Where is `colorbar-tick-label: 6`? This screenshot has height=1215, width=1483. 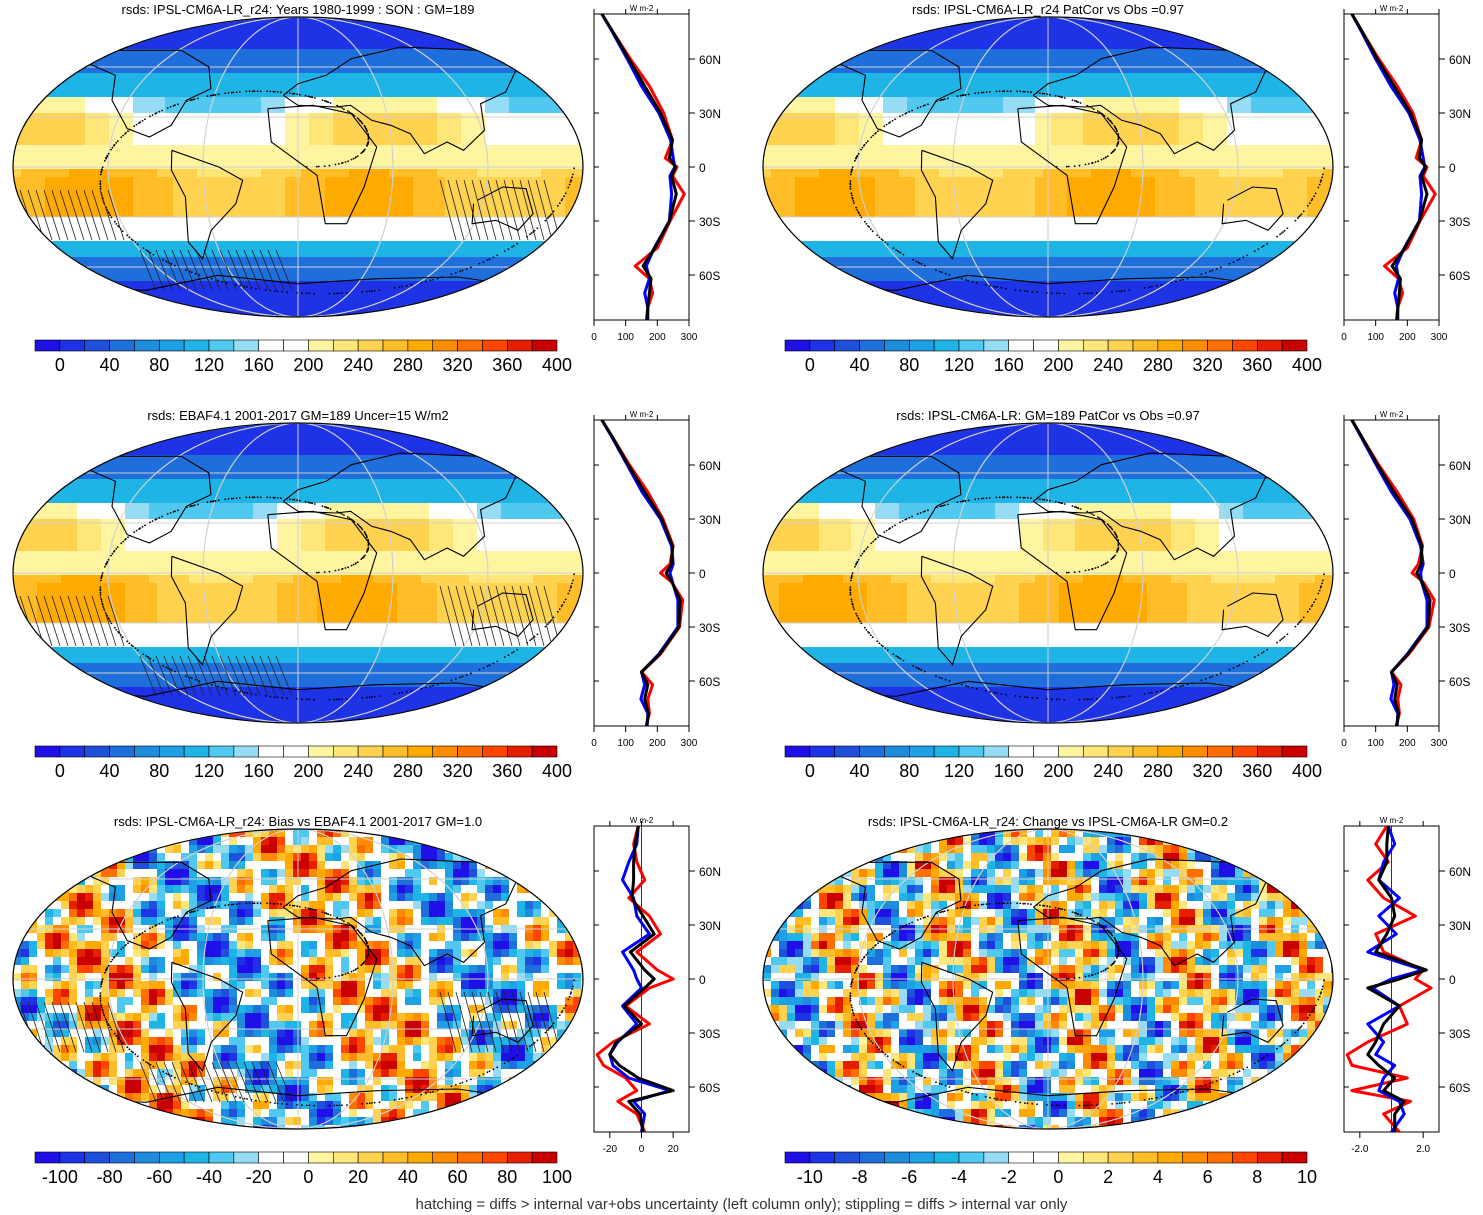
colorbar-tick-label: 6 is located at coordinates (1208, 1177).